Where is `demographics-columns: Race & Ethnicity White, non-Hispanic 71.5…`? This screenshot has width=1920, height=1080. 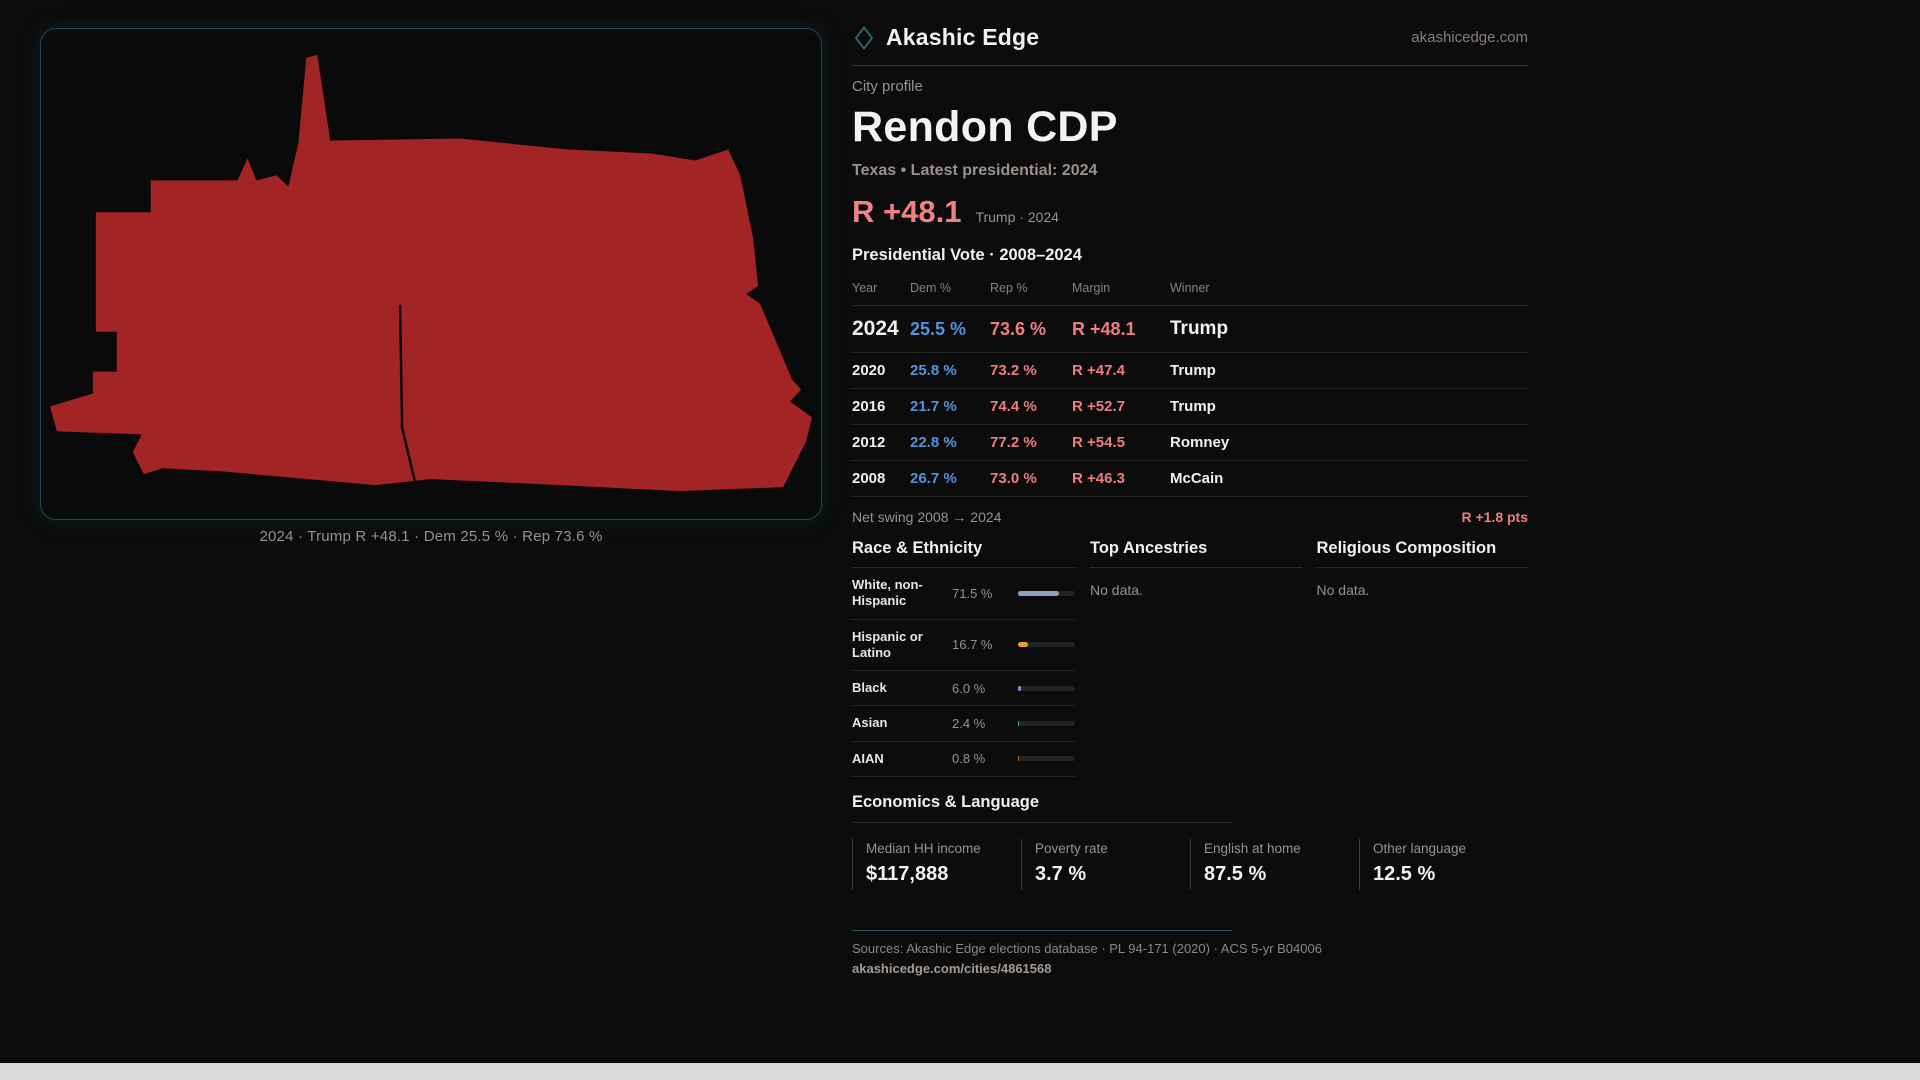 demographics-columns: Race & Ethnicity White, non-Hispanic 71.5… is located at coordinates (1190, 658).